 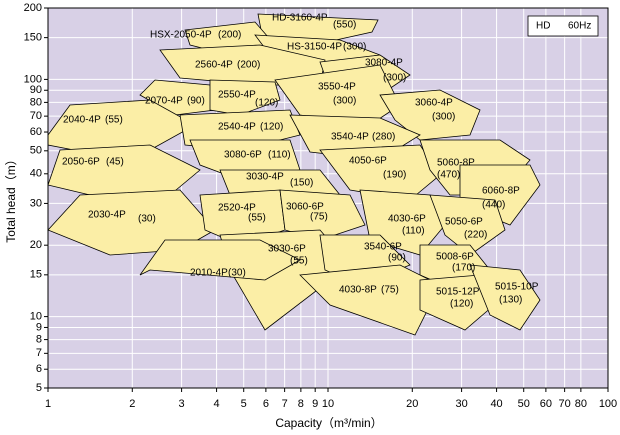 What do you see at coordinates (328, 404) in the screenshot?
I see `x-tick-label: 10` at bounding box center [328, 404].